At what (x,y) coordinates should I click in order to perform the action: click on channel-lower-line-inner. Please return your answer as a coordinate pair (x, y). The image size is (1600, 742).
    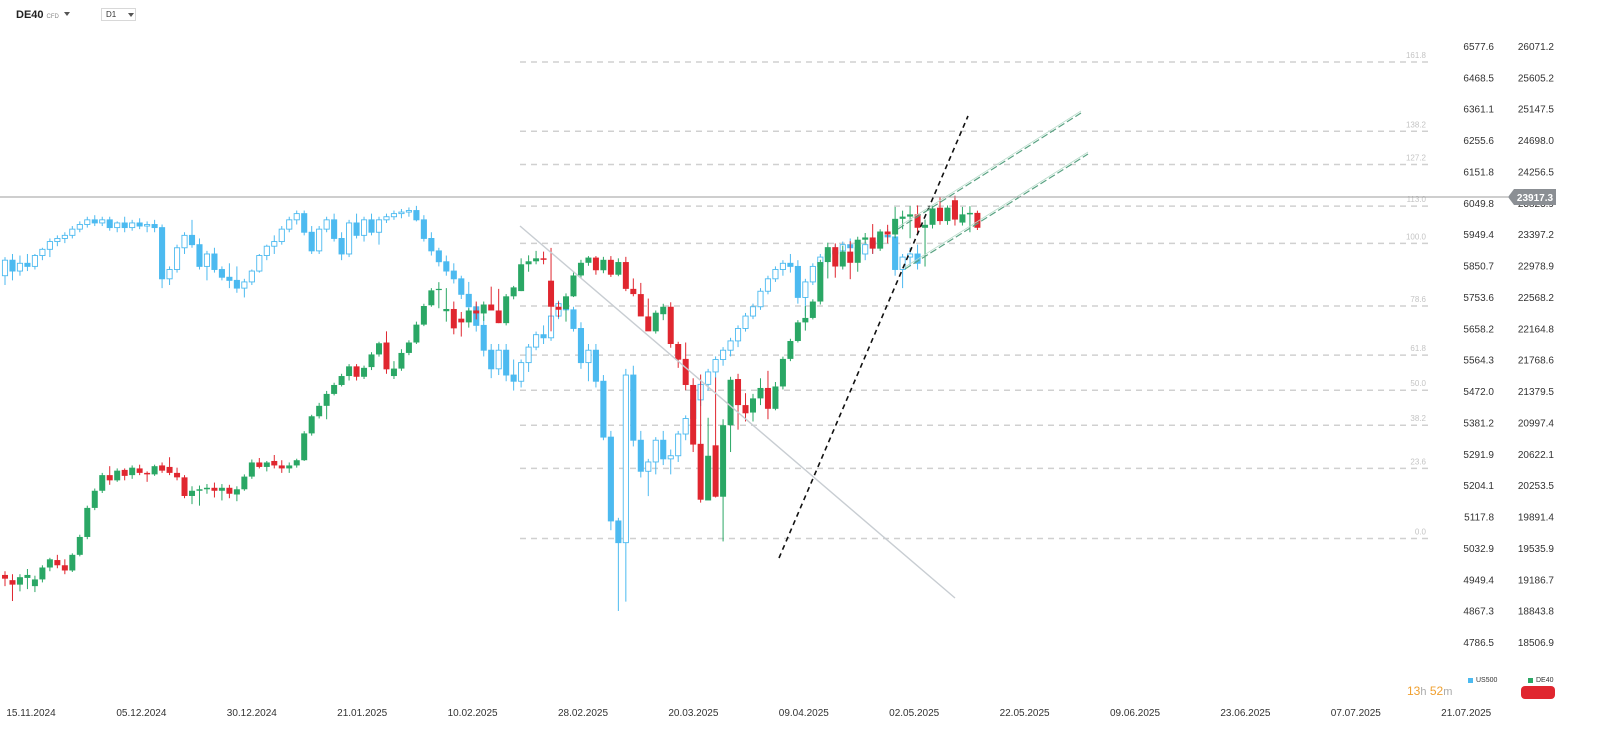
    Looking at the image, I should click on (996, 209).